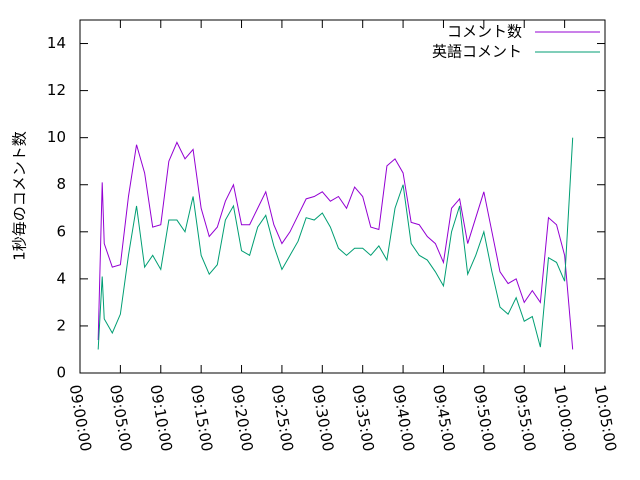 The width and height of the screenshot is (640, 480). Describe the element at coordinates (120, 417) in the screenshot. I see `x-tick-label: 09:05:00` at that location.